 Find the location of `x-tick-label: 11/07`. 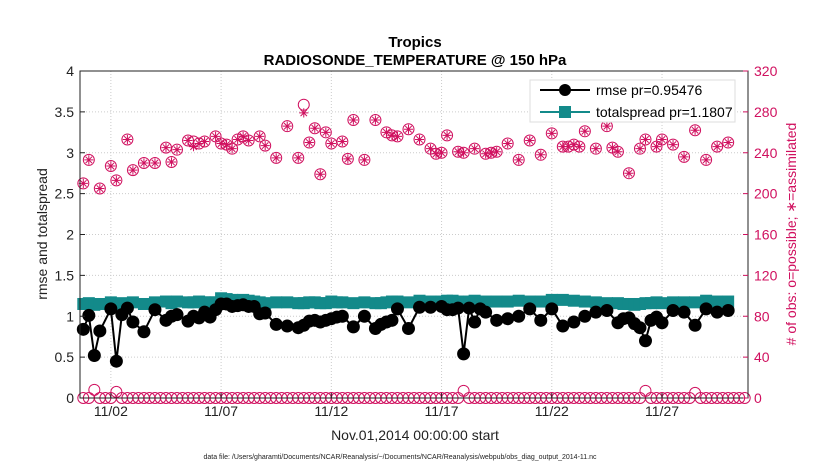

x-tick-label: 11/07 is located at coordinates (221, 411).